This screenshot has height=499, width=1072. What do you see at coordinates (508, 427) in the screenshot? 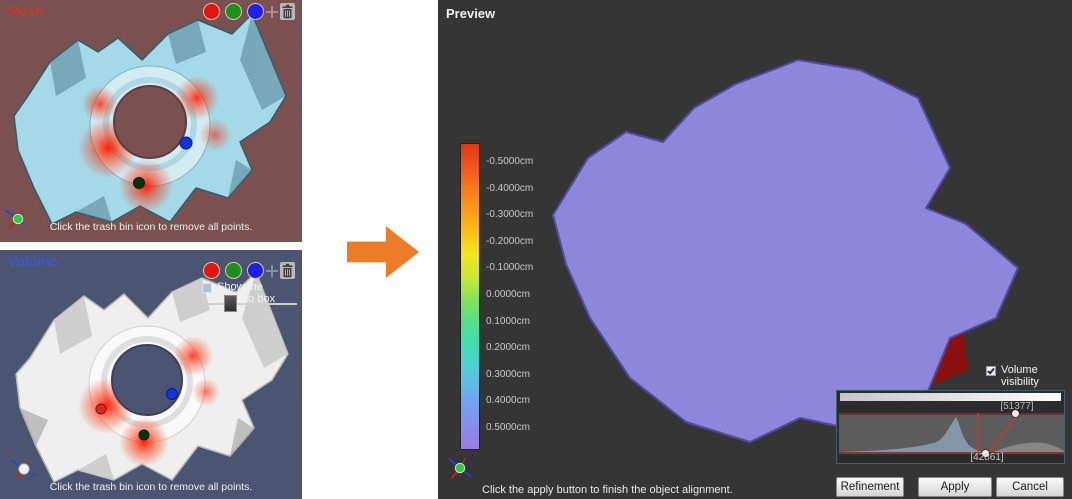
I see `colorbar-tick: 0.5000cm` at bounding box center [508, 427].